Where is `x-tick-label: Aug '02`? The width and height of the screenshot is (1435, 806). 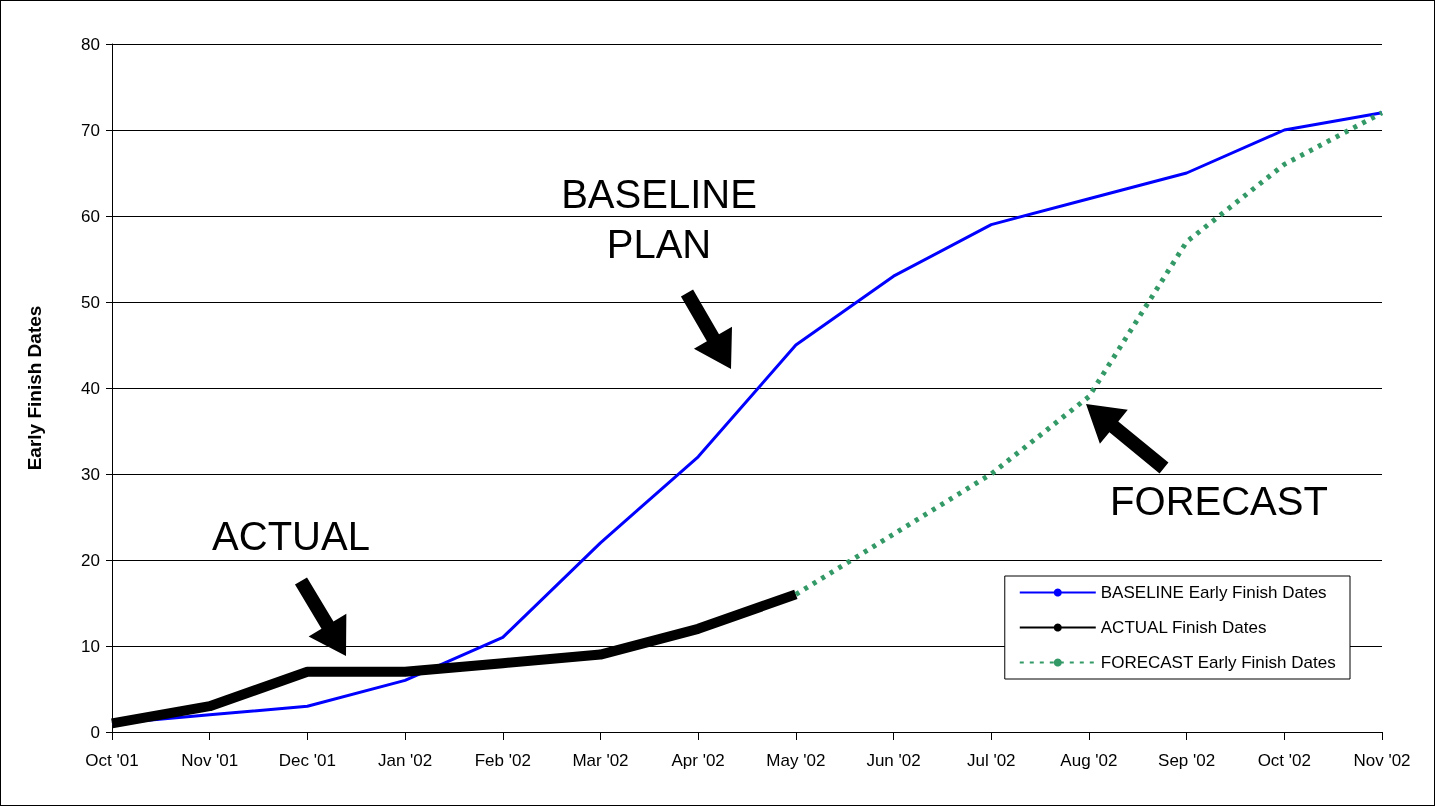
x-tick-label: Aug '02 is located at coordinates (1089, 760).